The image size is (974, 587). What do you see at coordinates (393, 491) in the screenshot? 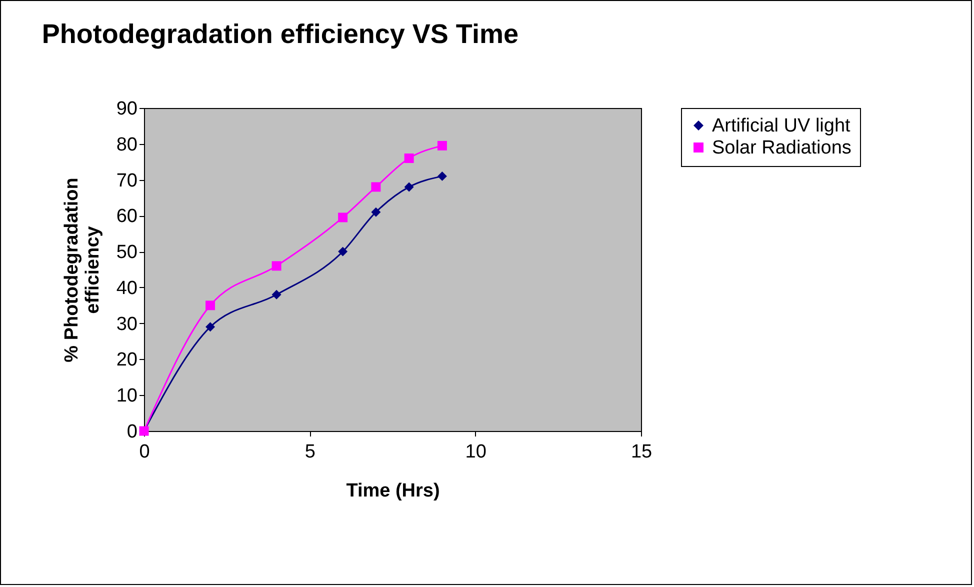
I see `x-axis-title: Time (Hrs)` at bounding box center [393, 491].